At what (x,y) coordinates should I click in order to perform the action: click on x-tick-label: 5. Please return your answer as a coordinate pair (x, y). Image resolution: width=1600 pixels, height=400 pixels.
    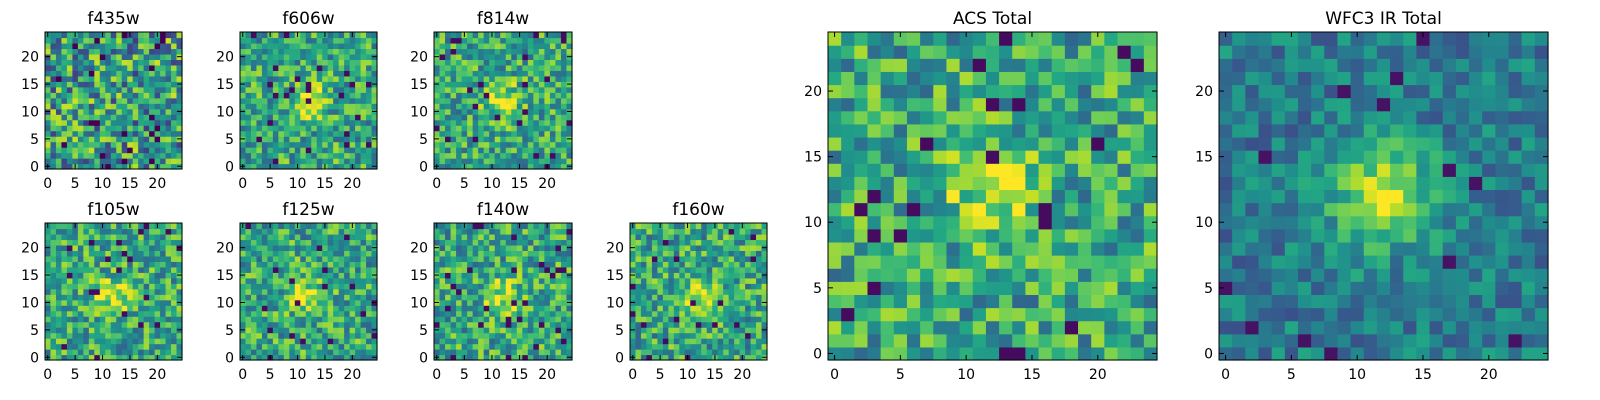
    Looking at the image, I should click on (75, 375).